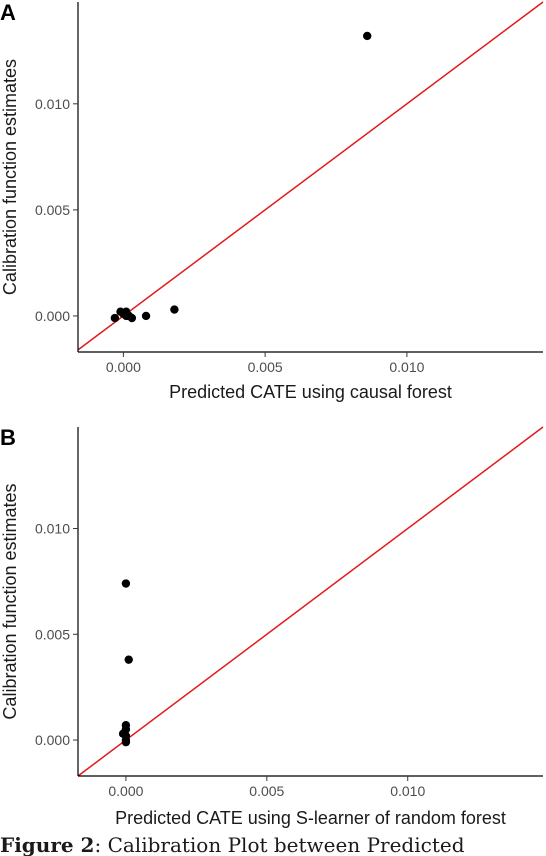  I want to click on x-tick-label-a: 0.000, so click(123, 367).